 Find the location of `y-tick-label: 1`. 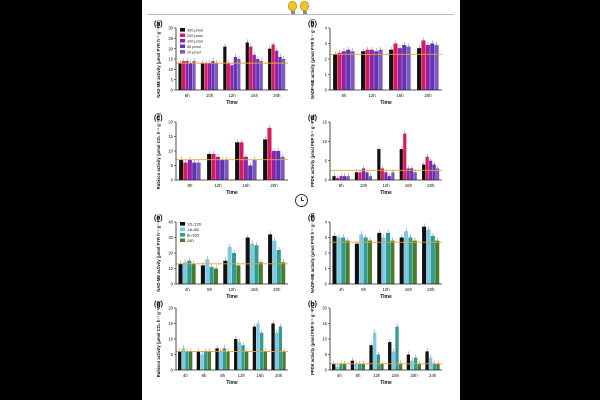

y-tick-label: 1 is located at coordinates (326, 74).